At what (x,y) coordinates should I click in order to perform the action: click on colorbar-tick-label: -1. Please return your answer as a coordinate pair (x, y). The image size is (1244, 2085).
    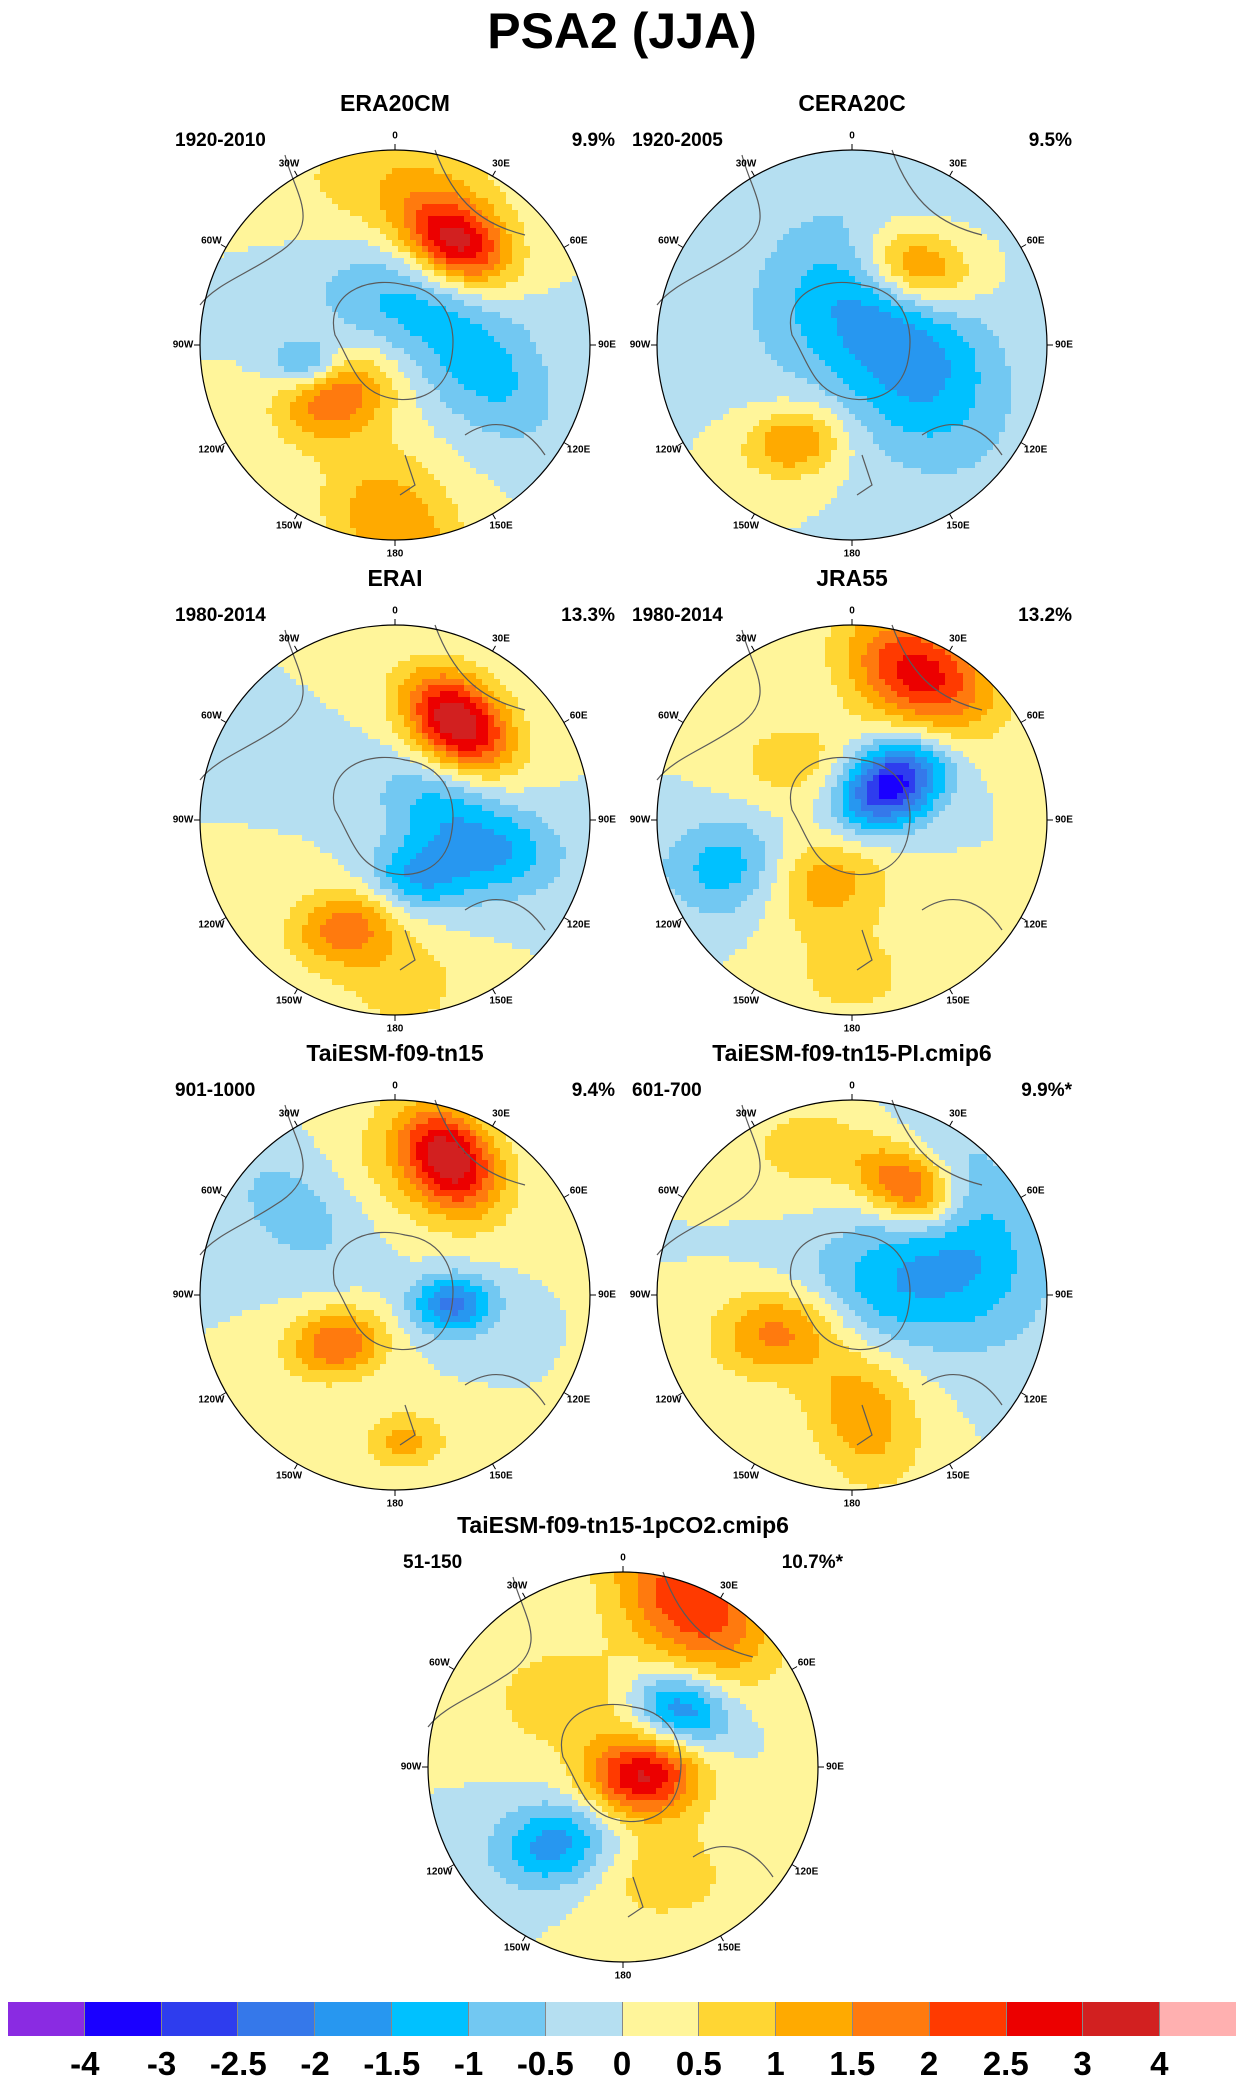
    Looking at the image, I should click on (468, 2064).